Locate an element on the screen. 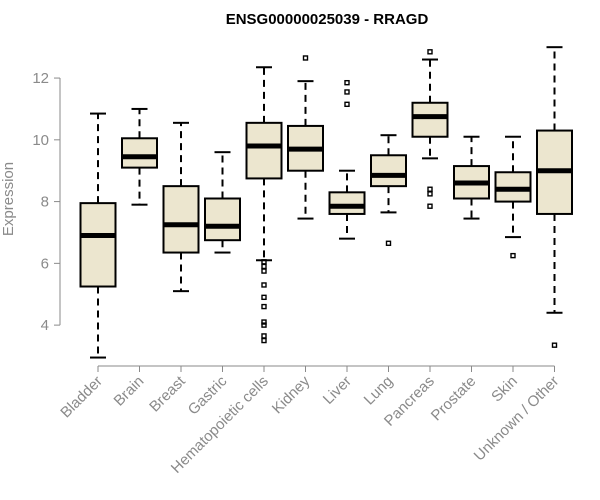 This screenshot has width=600, height=500. y-axis-label: Expression is located at coordinates (8, 199).